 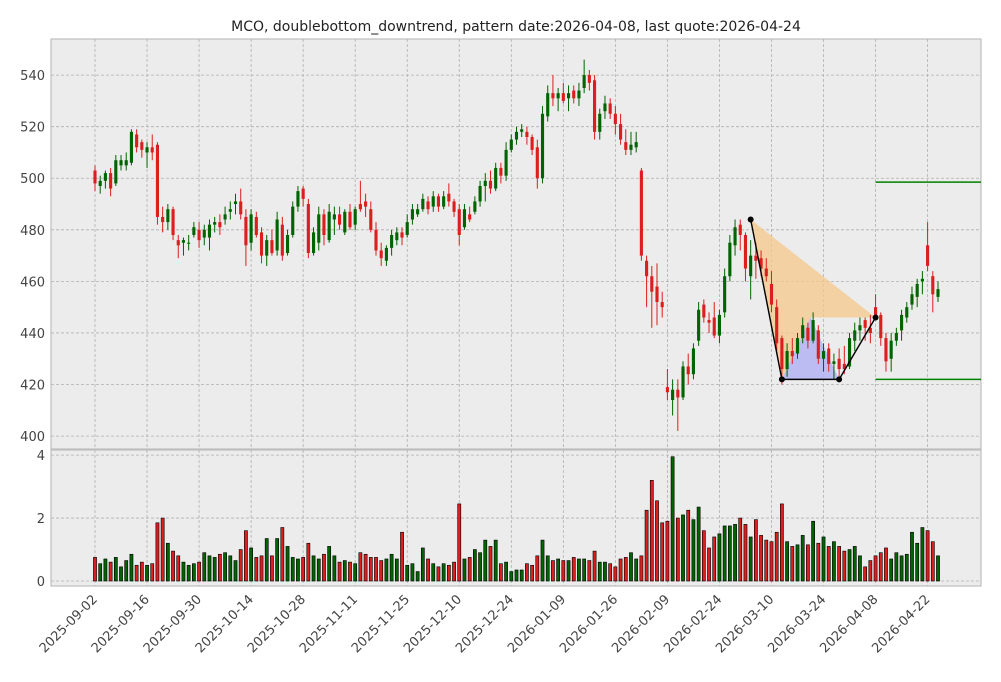 I want to click on price-tick-label: 540, so click(x=32, y=76).